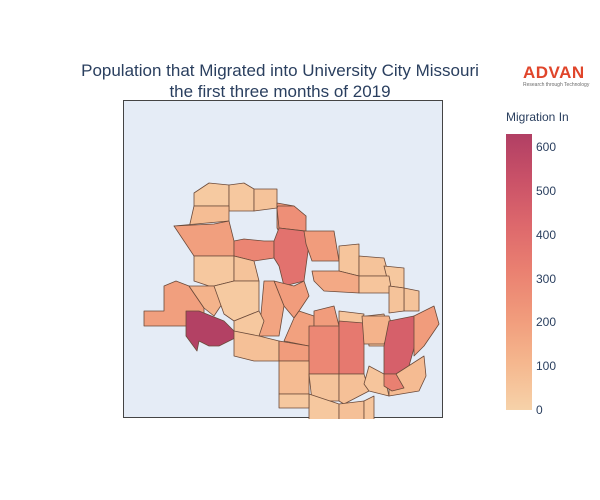 The height and width of the screenshot is (500, 600). I want to click on logo-name: ADVAN, so click(554, 72).